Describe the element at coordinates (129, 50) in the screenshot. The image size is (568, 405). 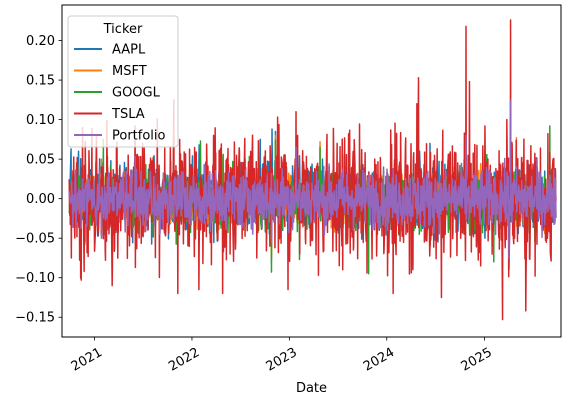
I see `legend-label-aapl: AAPL` at that location.